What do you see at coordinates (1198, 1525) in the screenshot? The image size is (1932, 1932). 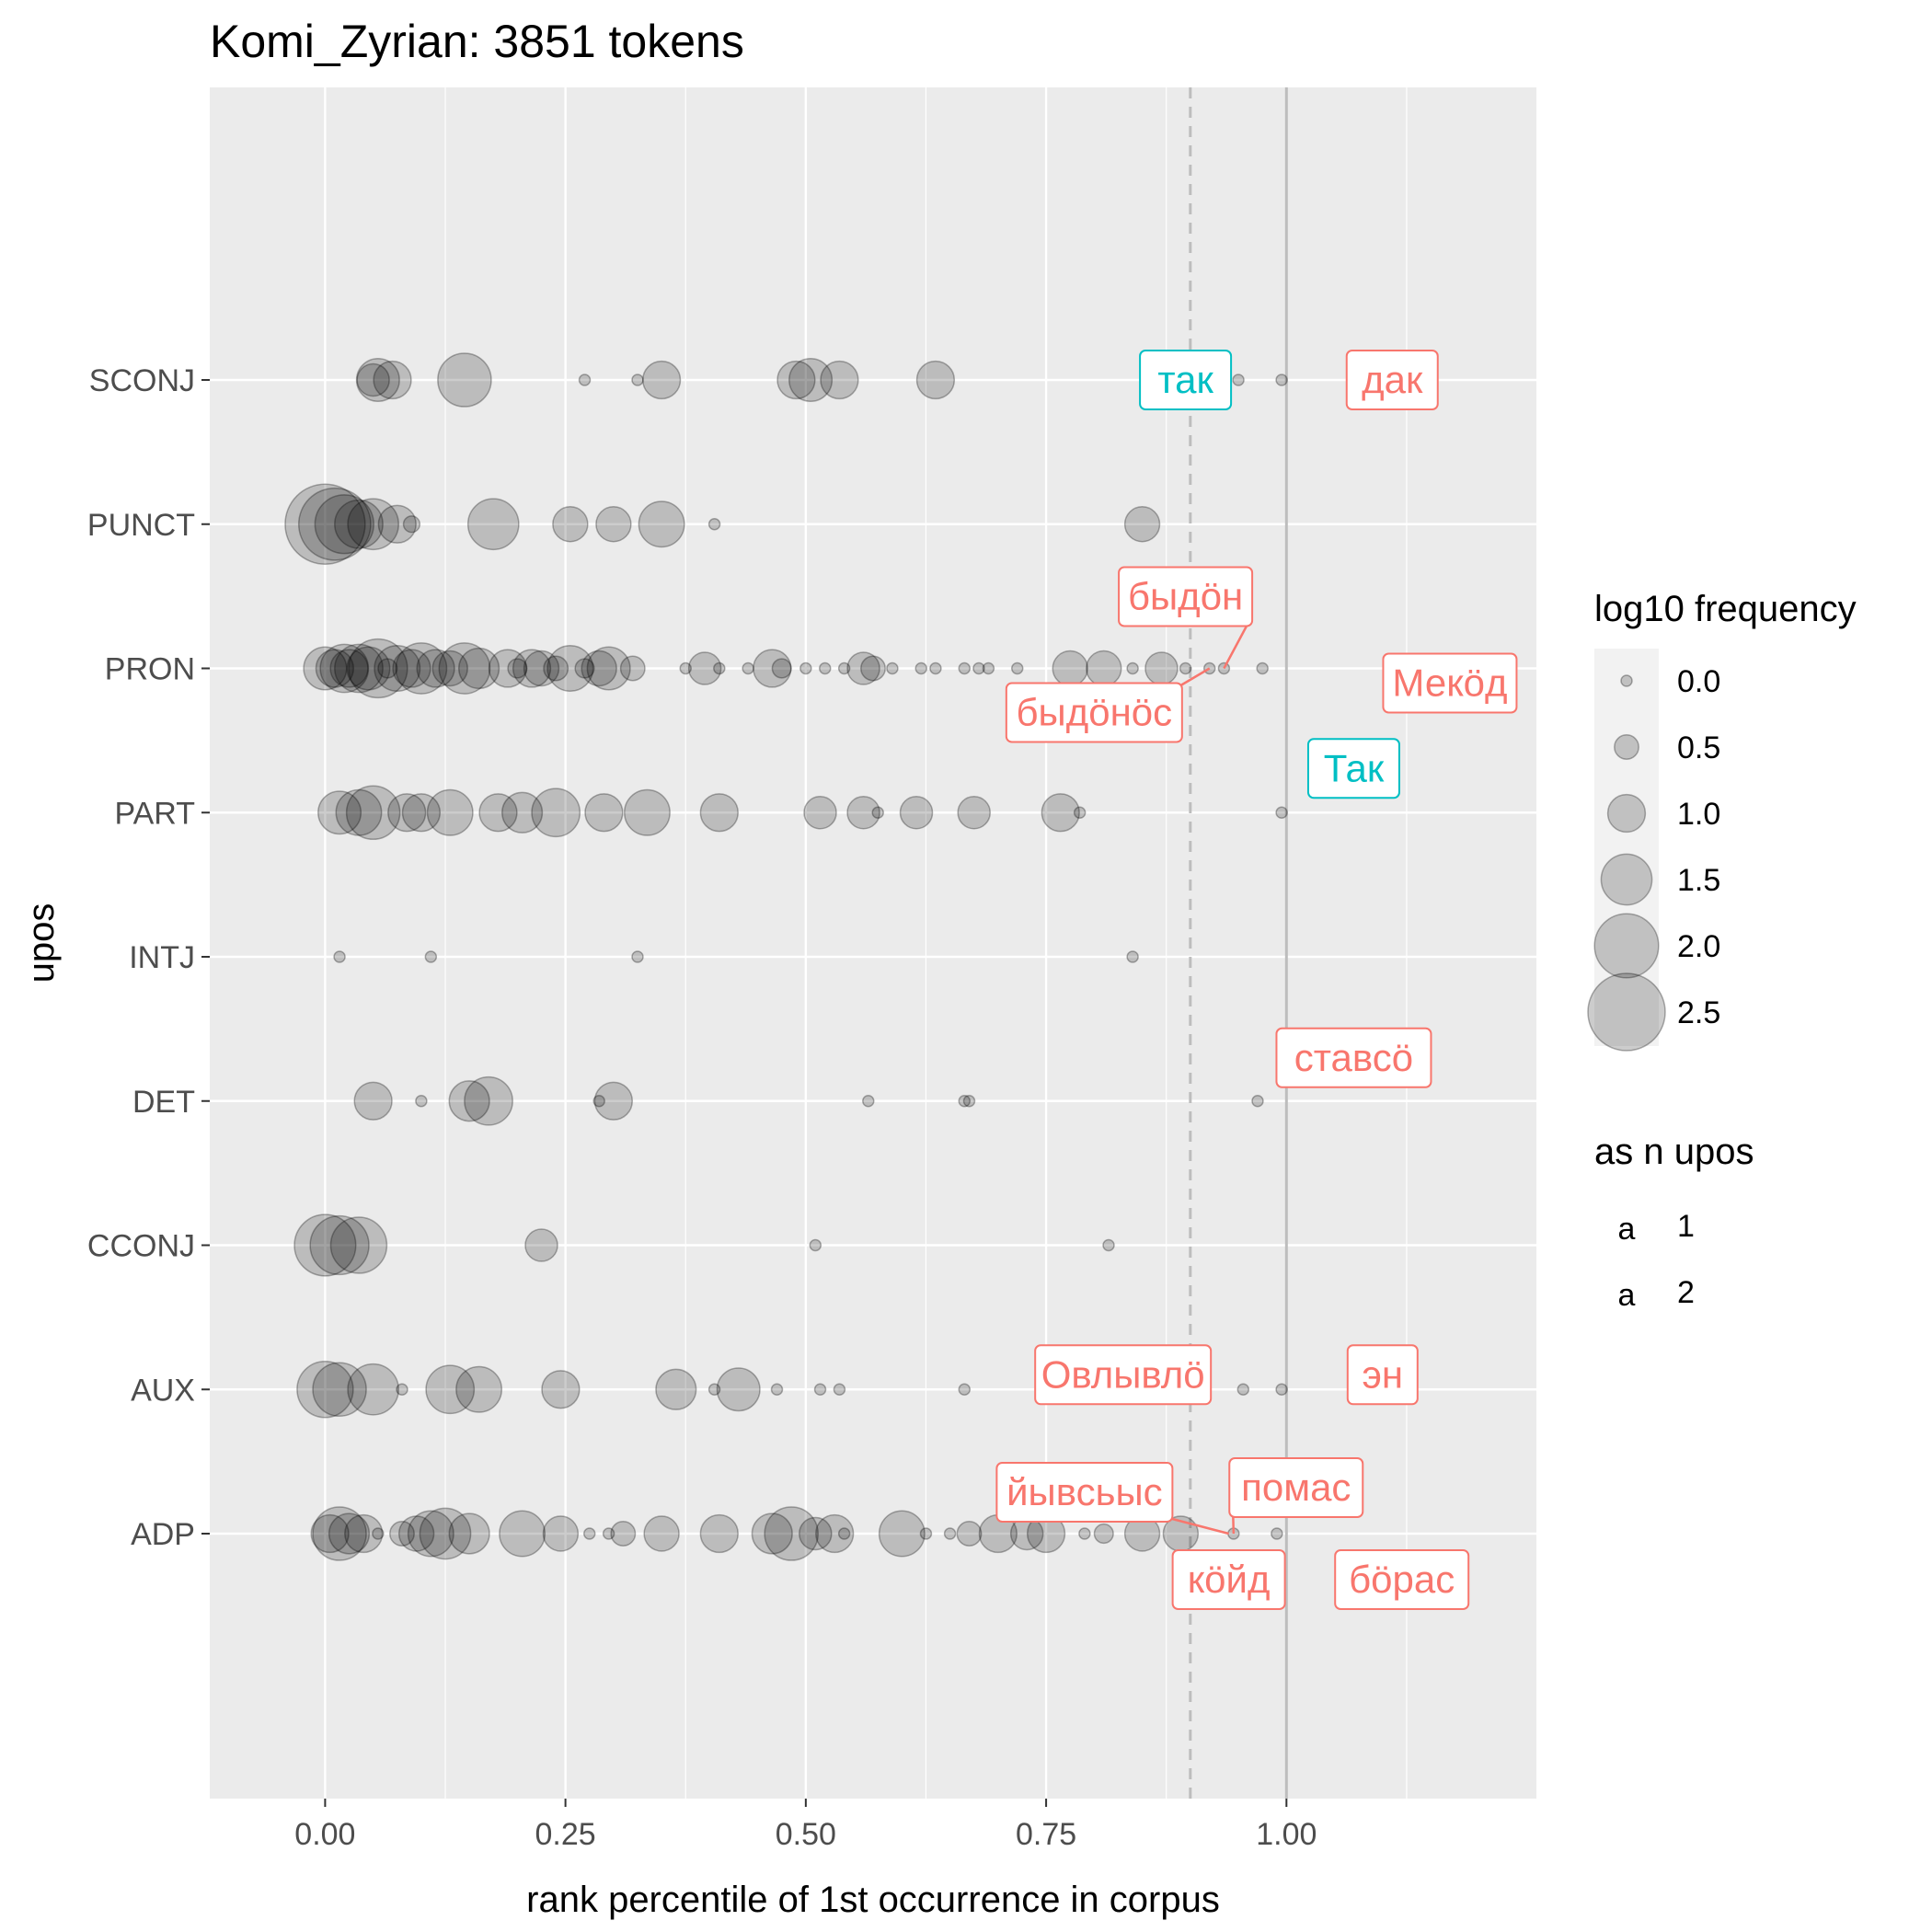 I see `annotation-connector` at bounding box center [1198, 1525].